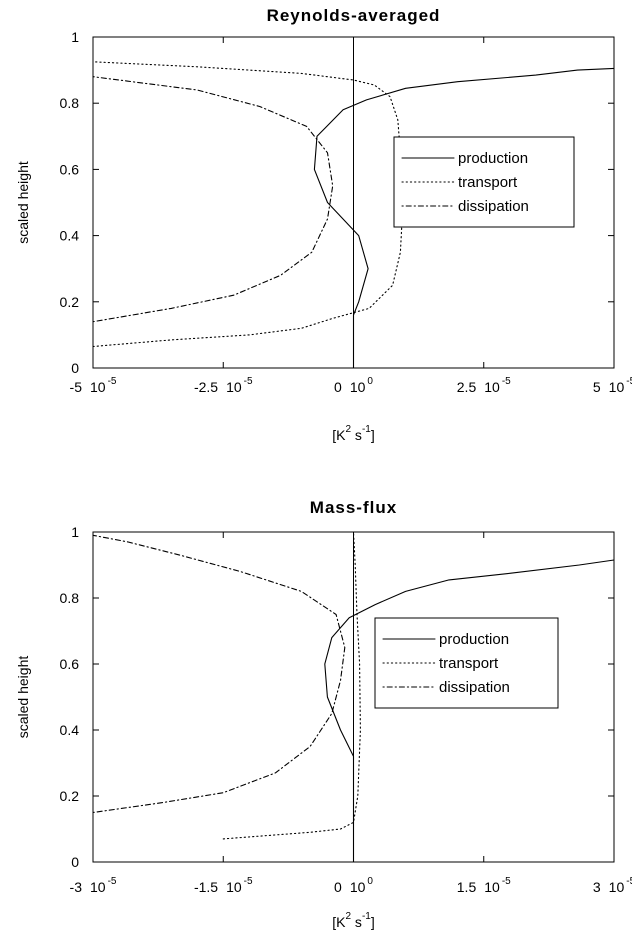 This screenshot has height=939, width=632. I want to click on x-tick-label: 5 10-5, so click(612, 385).